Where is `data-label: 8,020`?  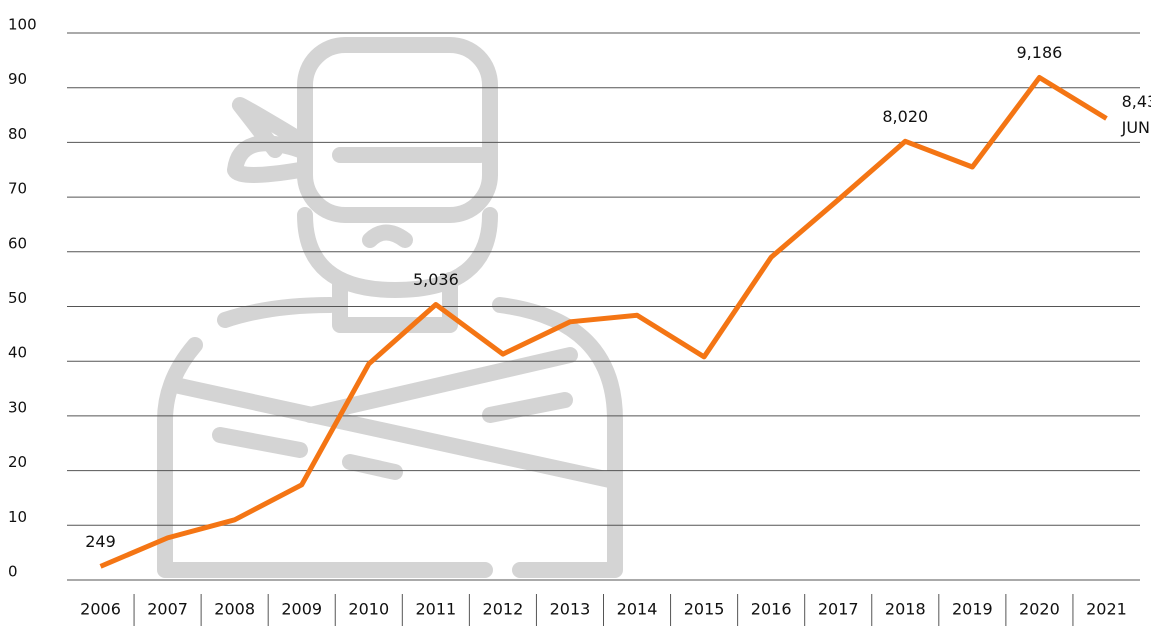
data-label: 8,020 is located at coordinates (905, 116).